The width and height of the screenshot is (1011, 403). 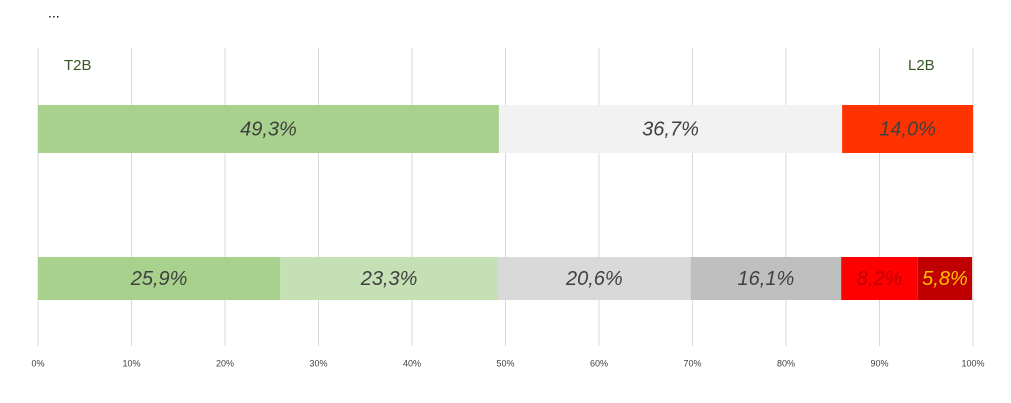 I want to click on x-tick-label: 80%, so click(x=786, y=363).